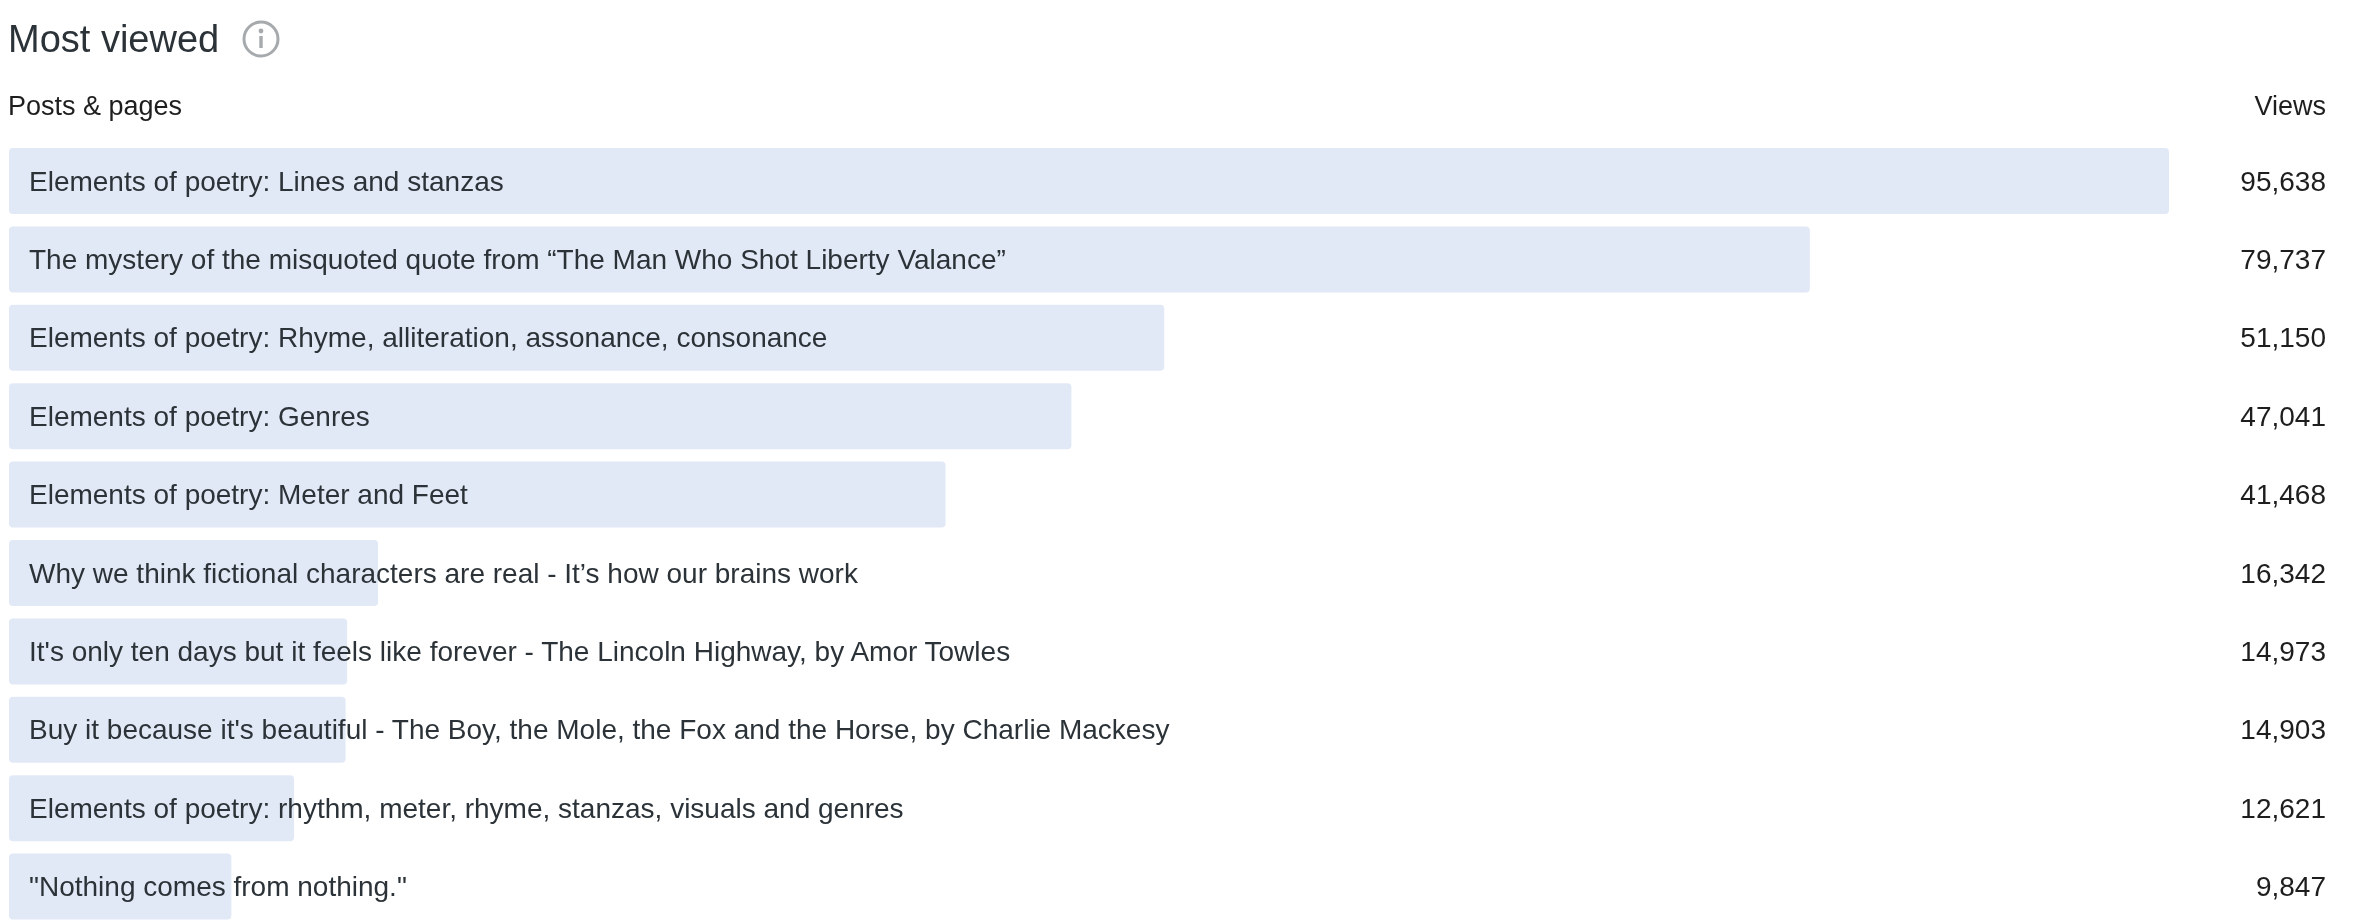 This screenshot has height=924, width=2358. What do you see at coordinates (2283, 495) in the screenshot?
I see `data-label: 41,468` at bounding box center [2283, 495].